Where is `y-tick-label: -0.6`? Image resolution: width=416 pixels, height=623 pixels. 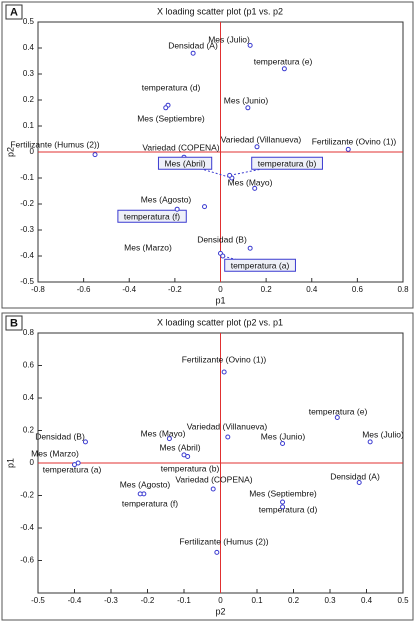
y-tick-label: -0.6 is located at coordinates (27, 560).